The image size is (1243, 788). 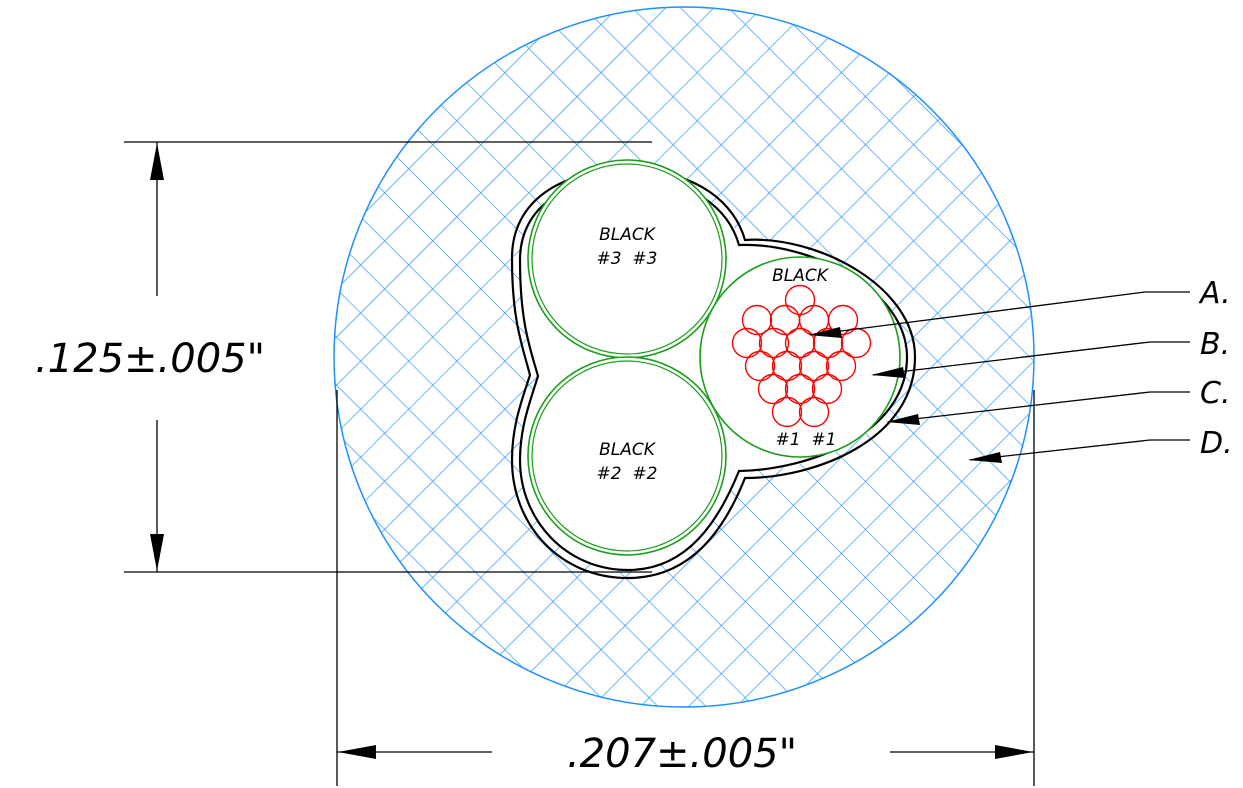 What do you see at coordinates (1215, 393) in the screenshot?
I see `callout-c-label: C.` at bounding box center [1215, 393].